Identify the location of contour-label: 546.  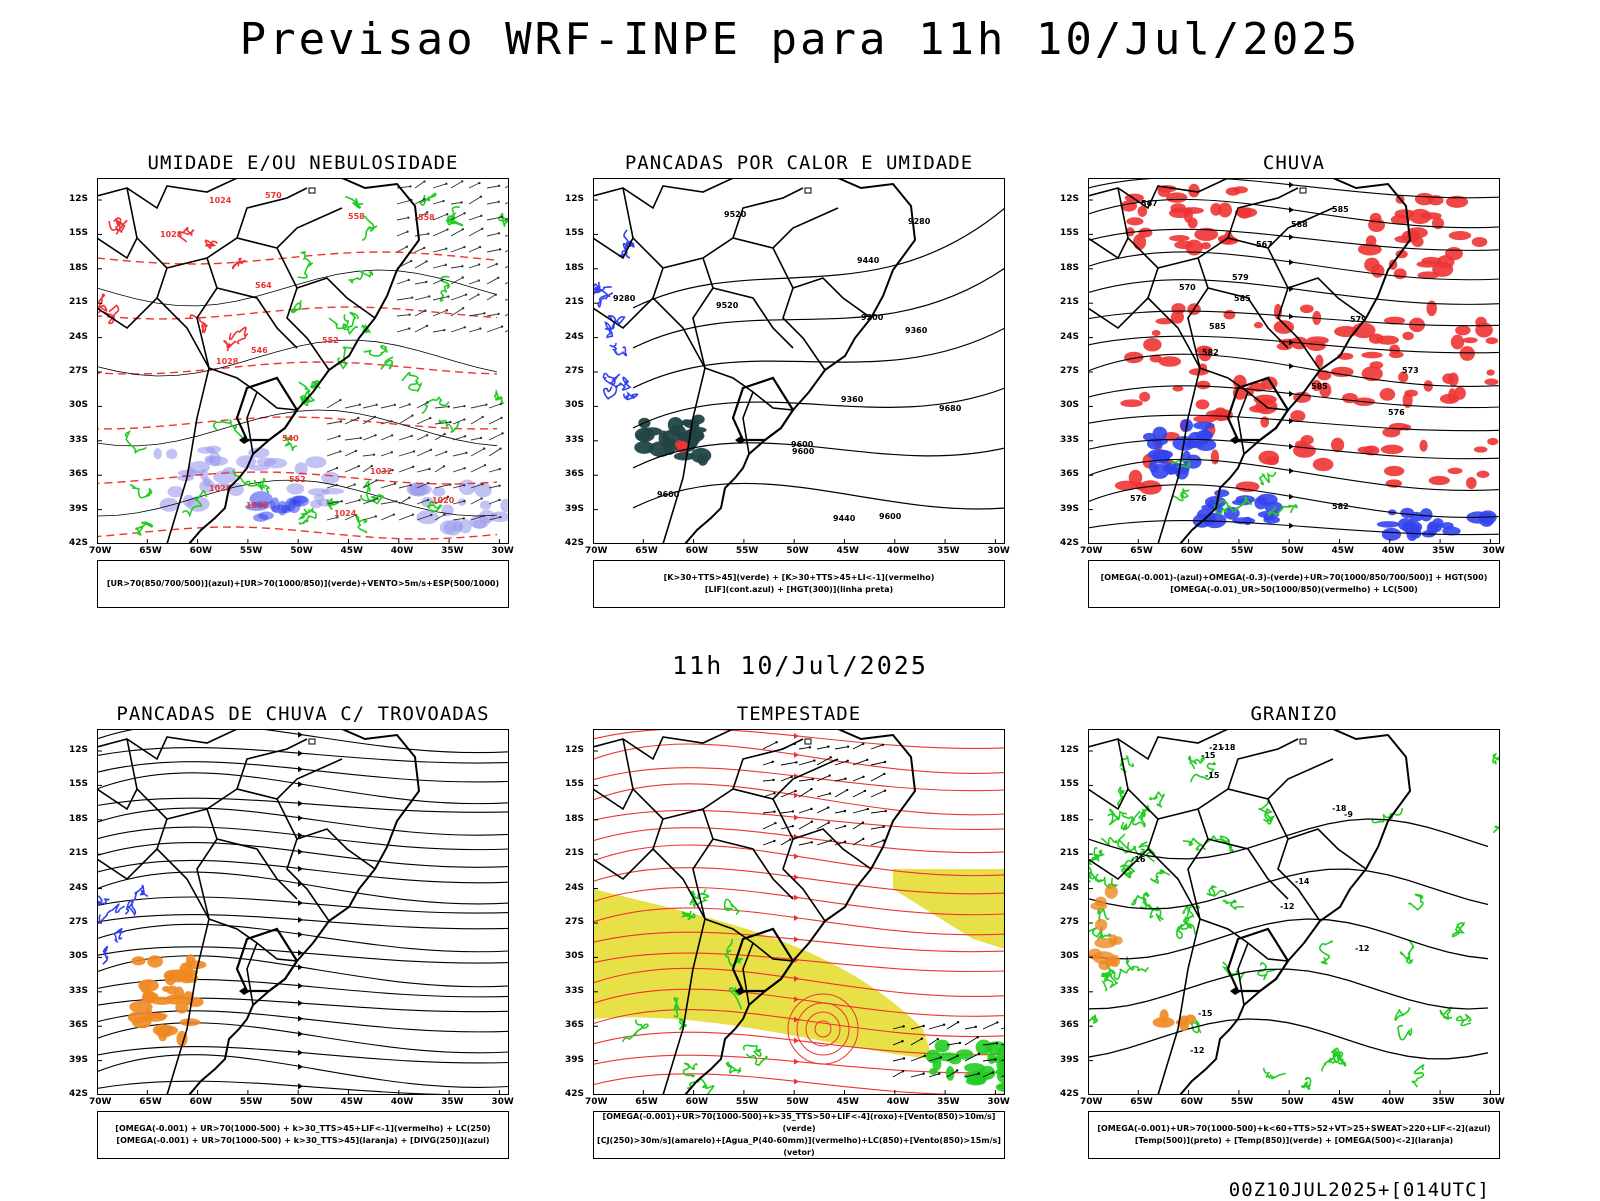
(259, 350).